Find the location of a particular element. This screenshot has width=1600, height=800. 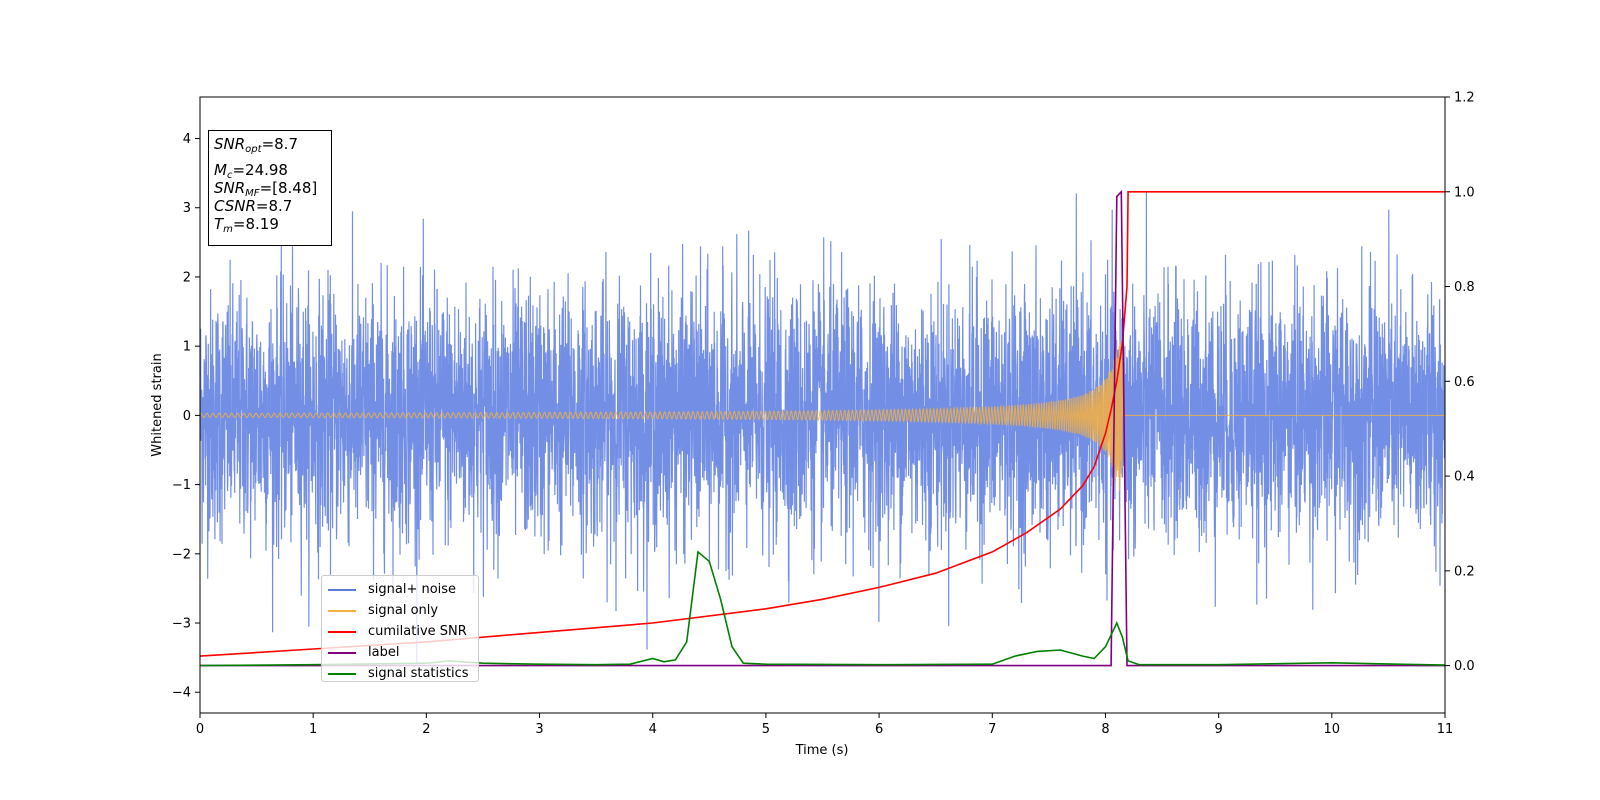

y-left-tick-label: 0 is located at coordinates (187, 416).